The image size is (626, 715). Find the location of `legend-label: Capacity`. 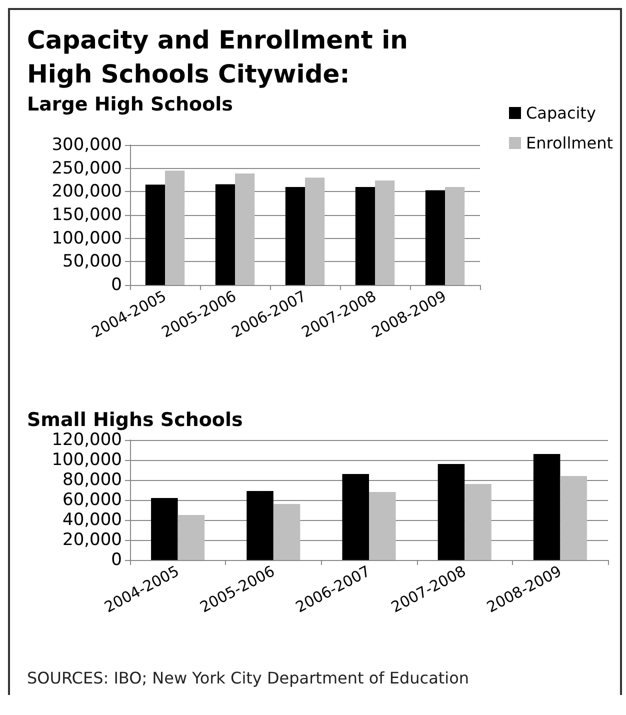

legend-label: Capacity is located at coordinates (561, 113).